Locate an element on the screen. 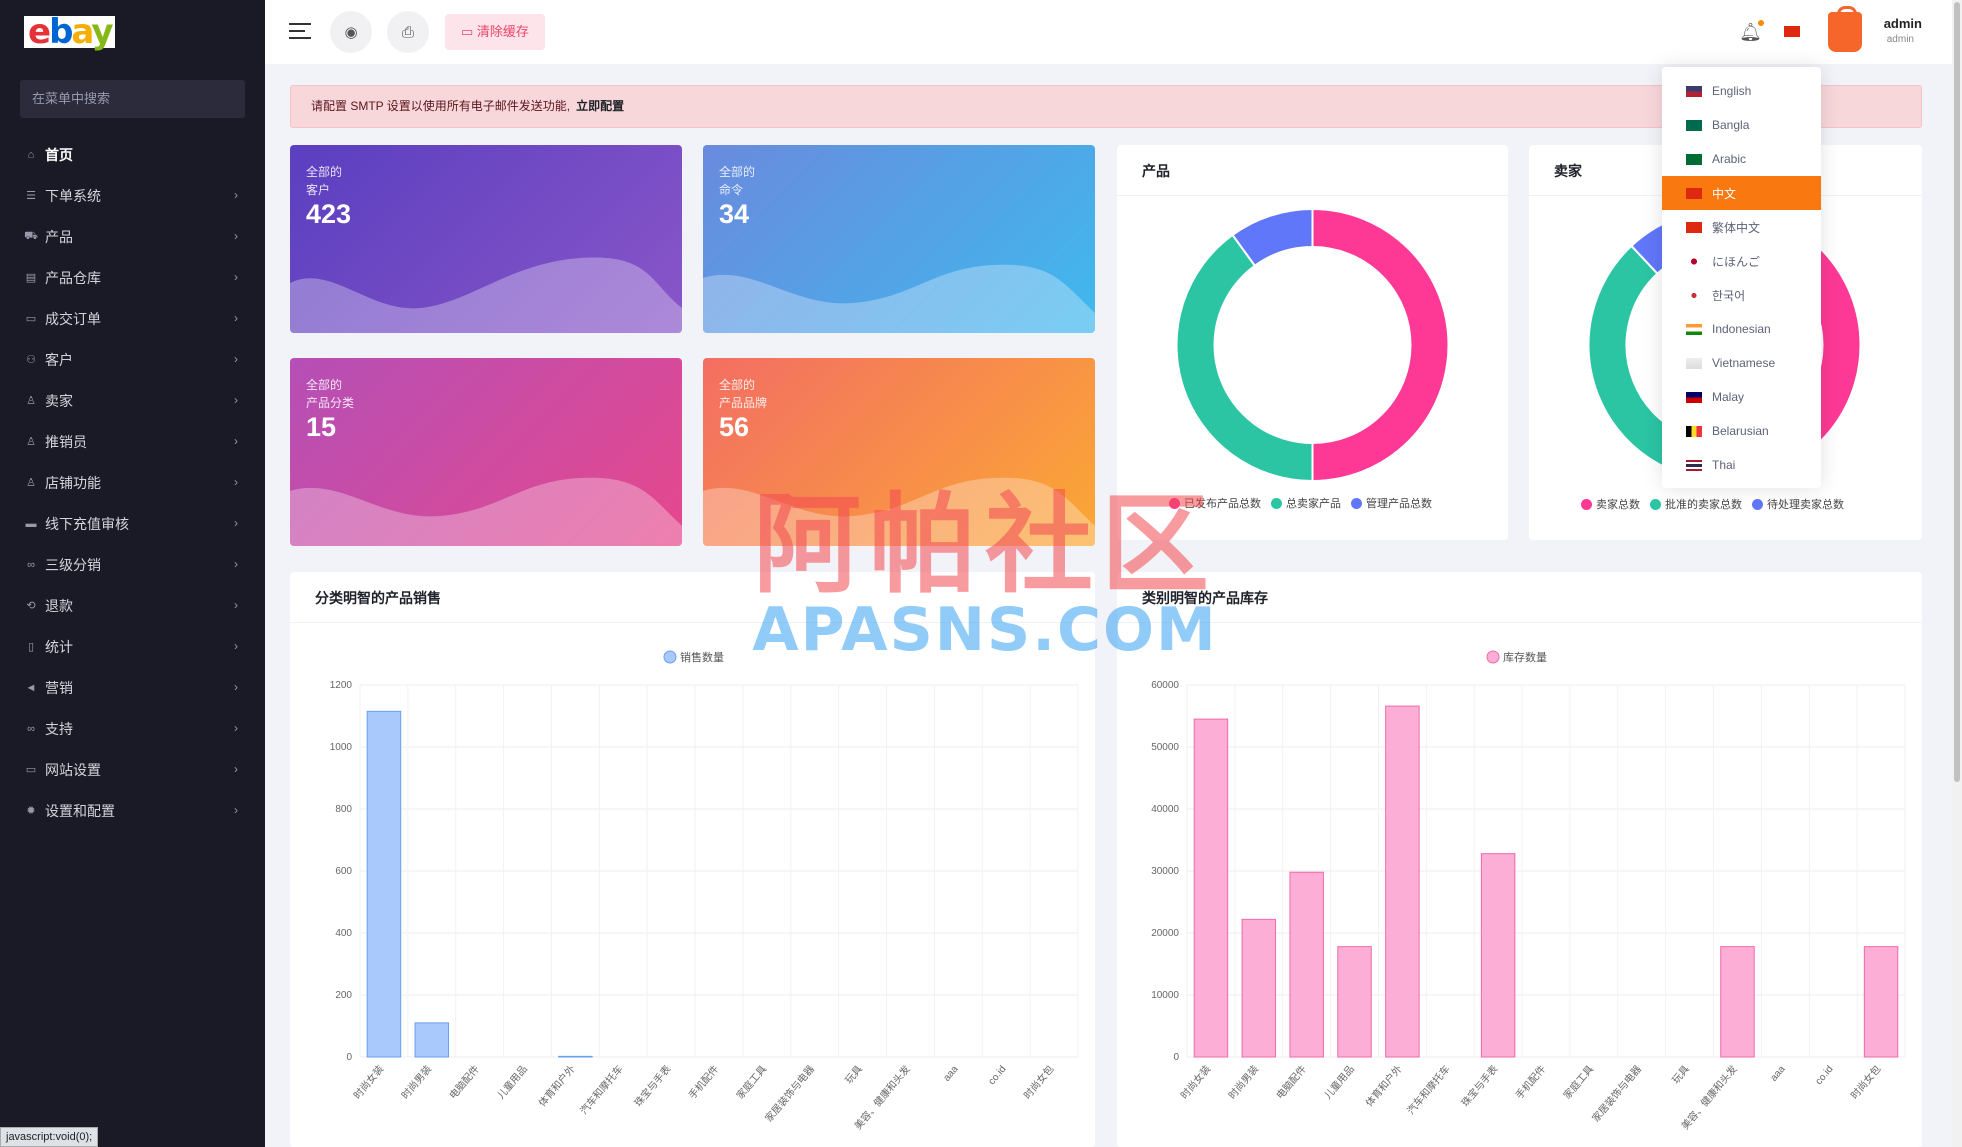  stat-card-categories: 全部的 产品分类 15 is located at coordinates (486, 452).